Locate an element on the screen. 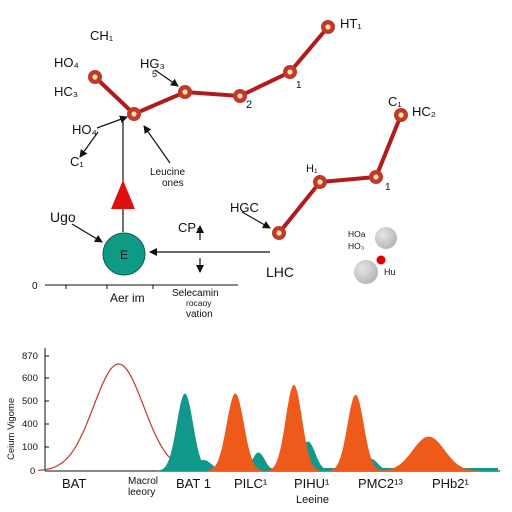 This screenshot has width=512, height=512. left-chain-bonds is located at coordinates (211, 71).